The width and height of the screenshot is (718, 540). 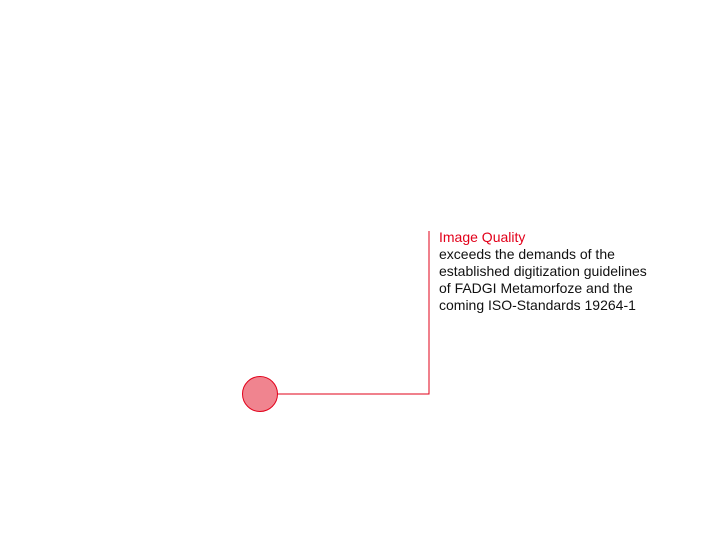 What do you see at coordinates (260, 394) in the screenshot?
I see `hotspot-marker` at bounding box center [260, 394].